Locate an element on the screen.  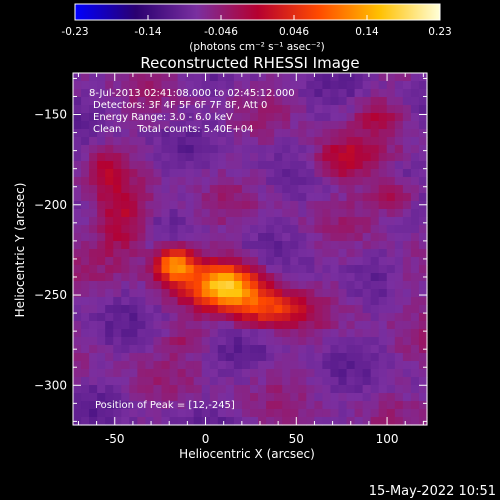
colorbar-ticks: -0.23 -0.14 -0.046 0.046 0.14 0.23 is located at coordinates (256, 26).